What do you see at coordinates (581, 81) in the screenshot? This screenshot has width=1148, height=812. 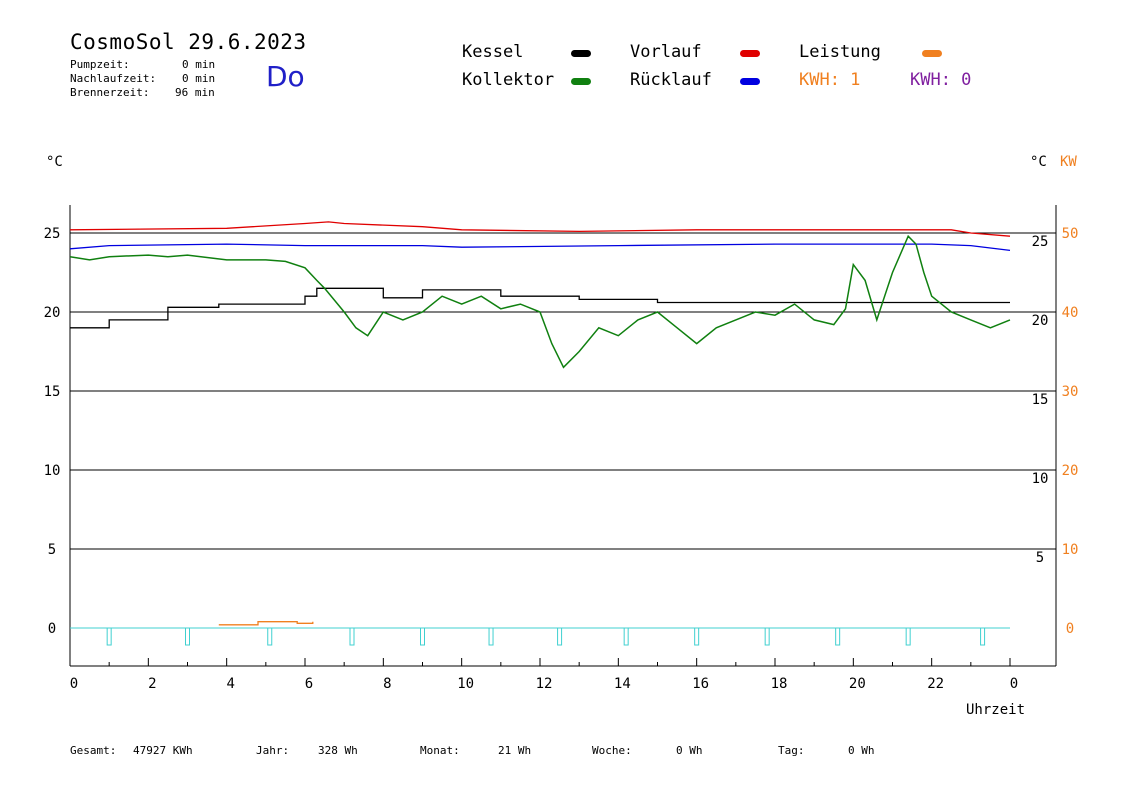 I see `legend-kollektor-swatch` at bounding box center [581, 81].